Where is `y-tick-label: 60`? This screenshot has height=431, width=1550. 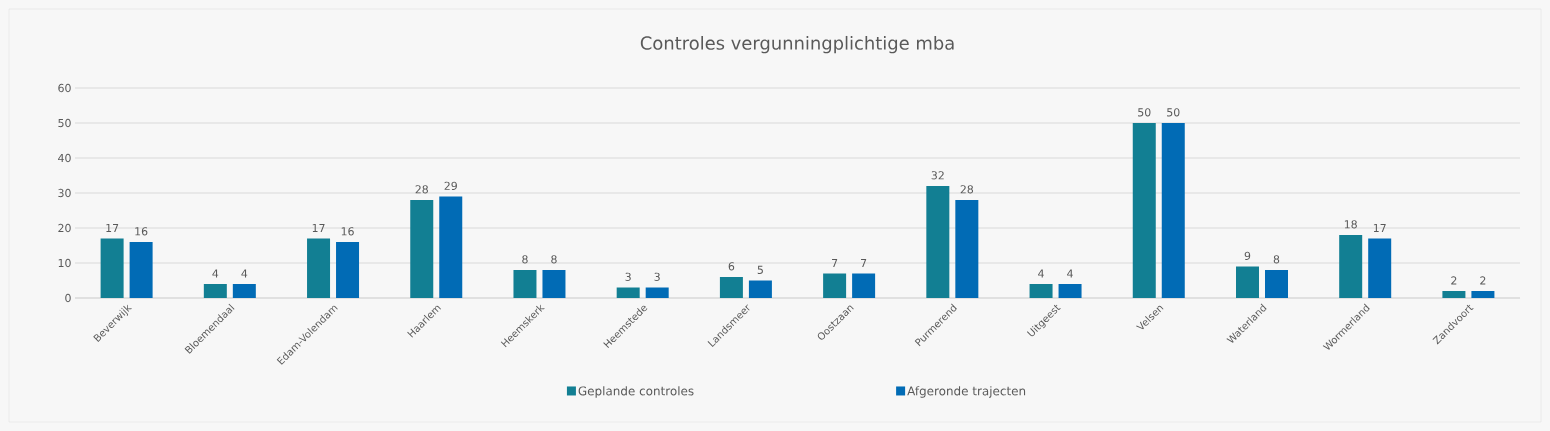
y-tick-label: 60 is located at coordinates (64, 88).